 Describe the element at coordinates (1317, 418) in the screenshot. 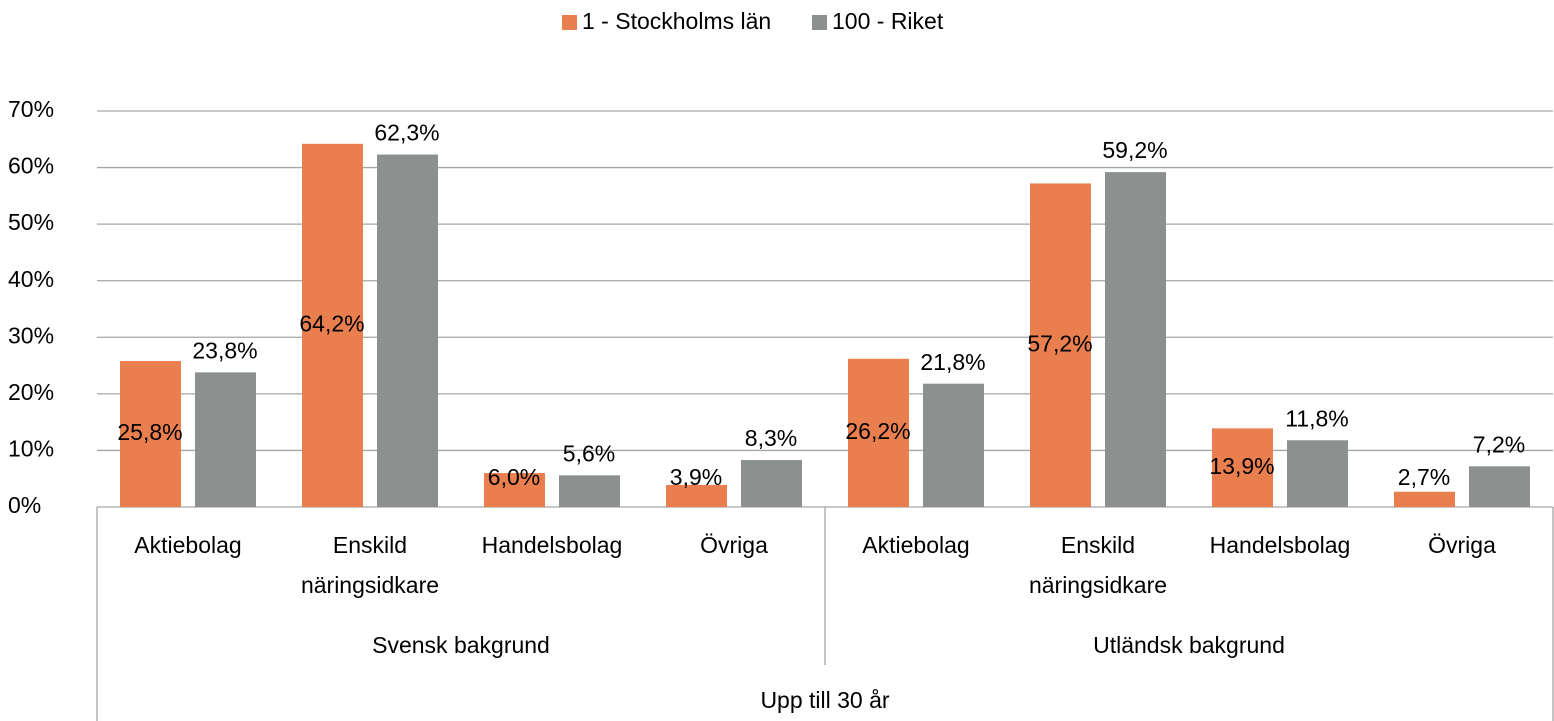

I see `data-label: 11,8%` at that location.